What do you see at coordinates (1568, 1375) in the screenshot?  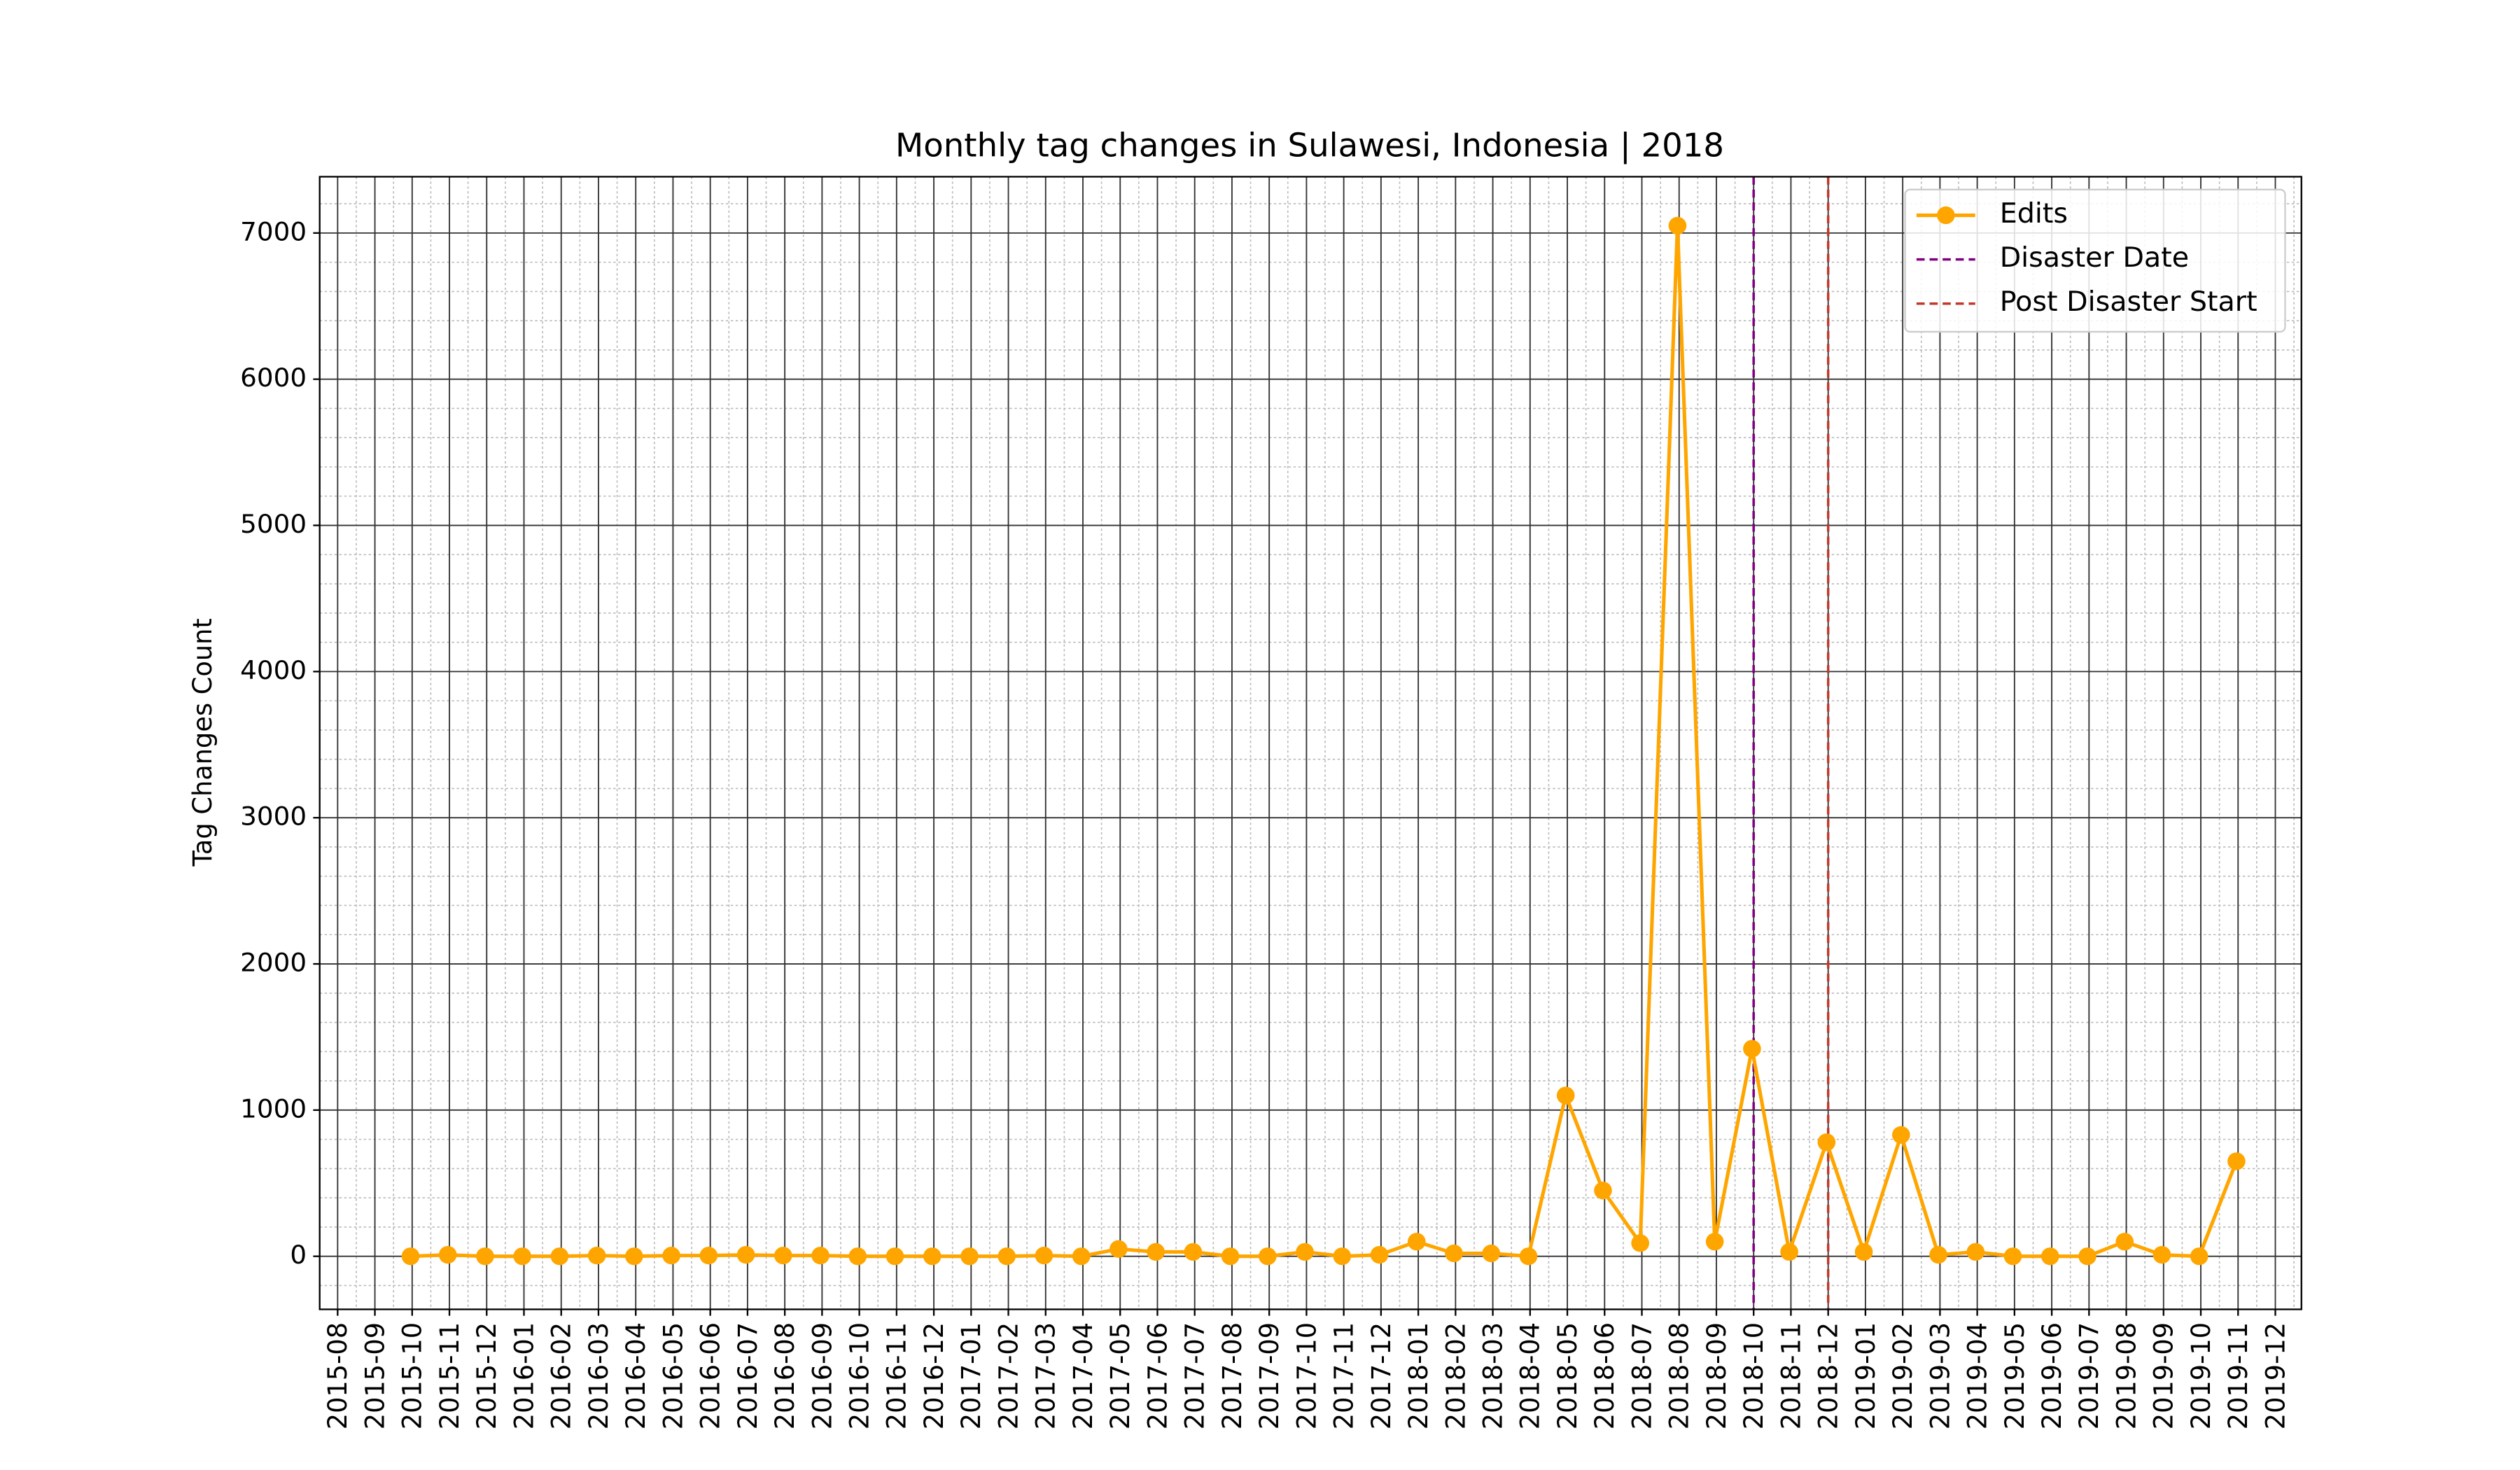 I see `x-tick-label: 2018-05` at bounding box center [1568, 1375].